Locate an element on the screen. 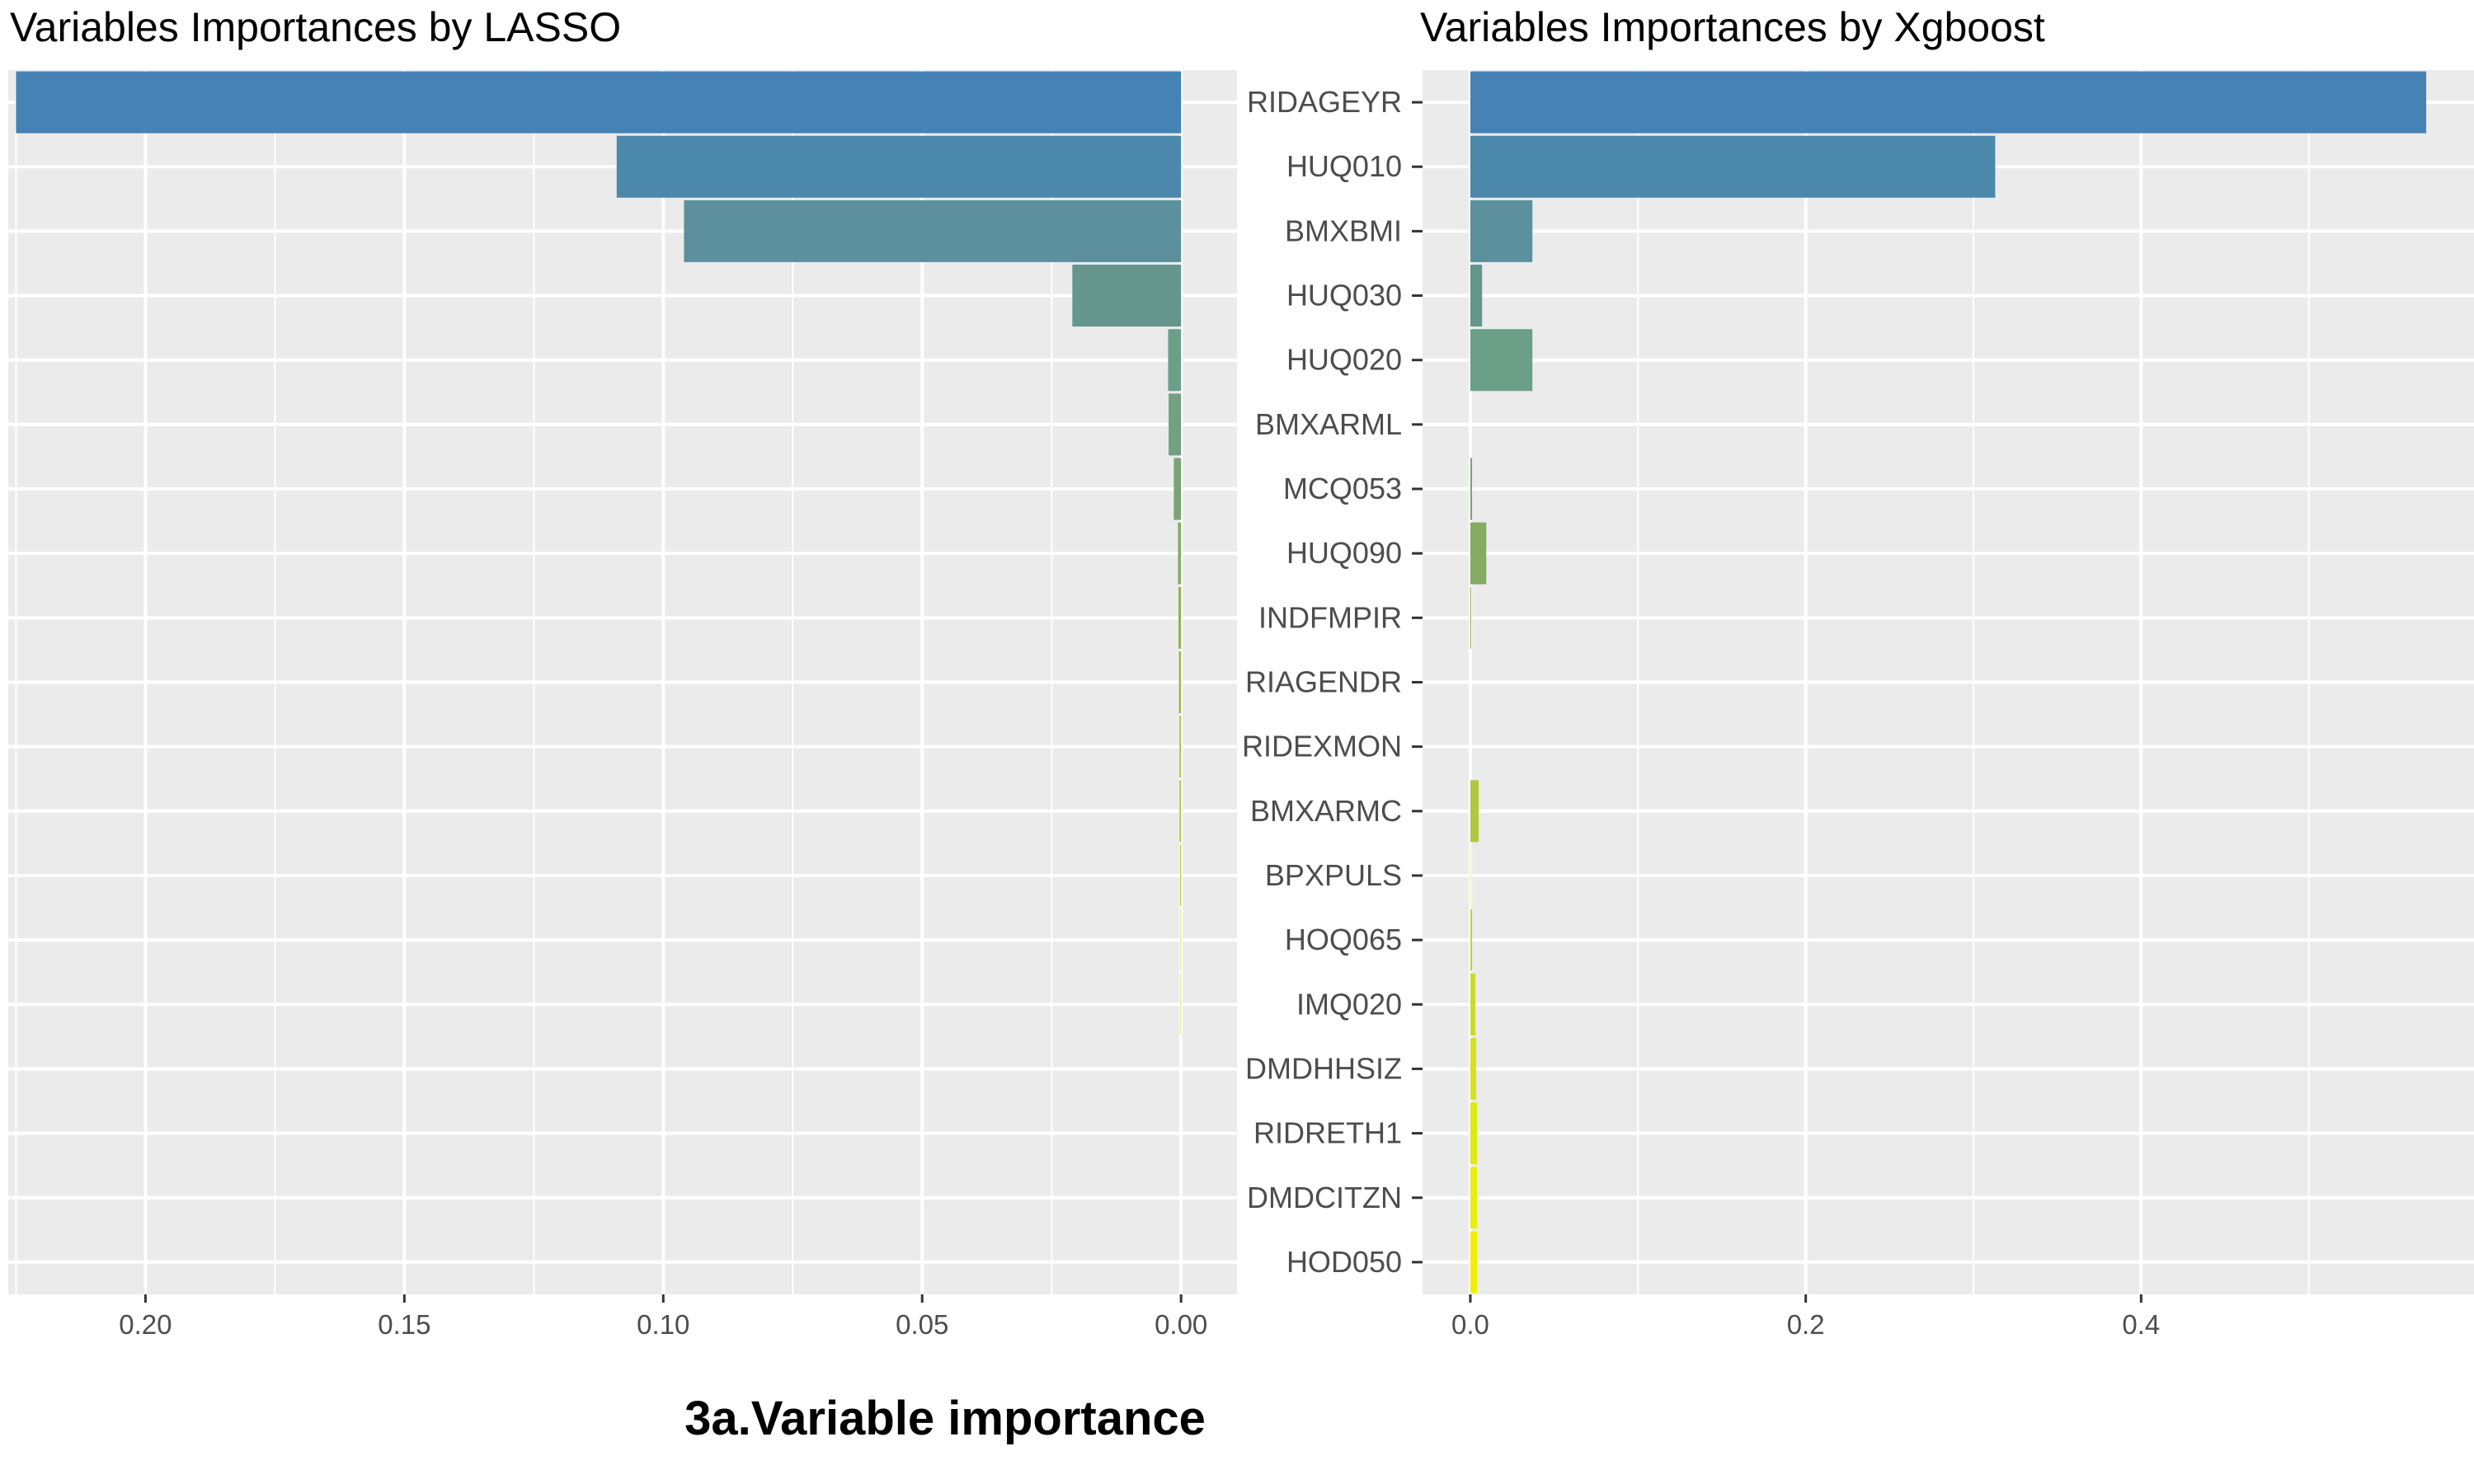  xgboost-bar-ridageyr is located at coordinates (1948, 102).